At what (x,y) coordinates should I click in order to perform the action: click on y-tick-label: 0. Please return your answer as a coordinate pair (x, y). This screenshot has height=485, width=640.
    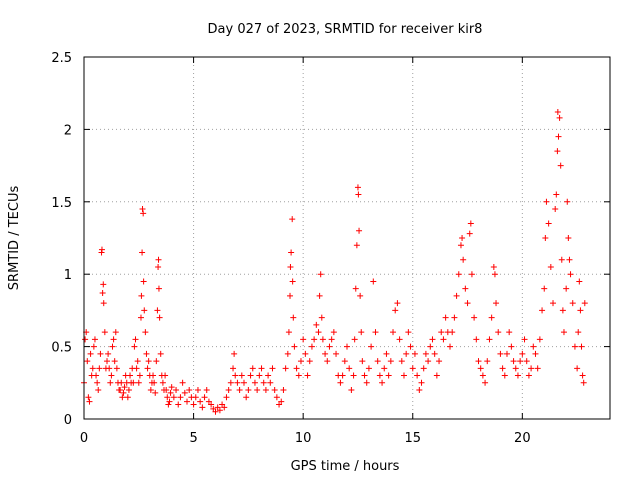
    Looking at the image, I should click on (68, 420).